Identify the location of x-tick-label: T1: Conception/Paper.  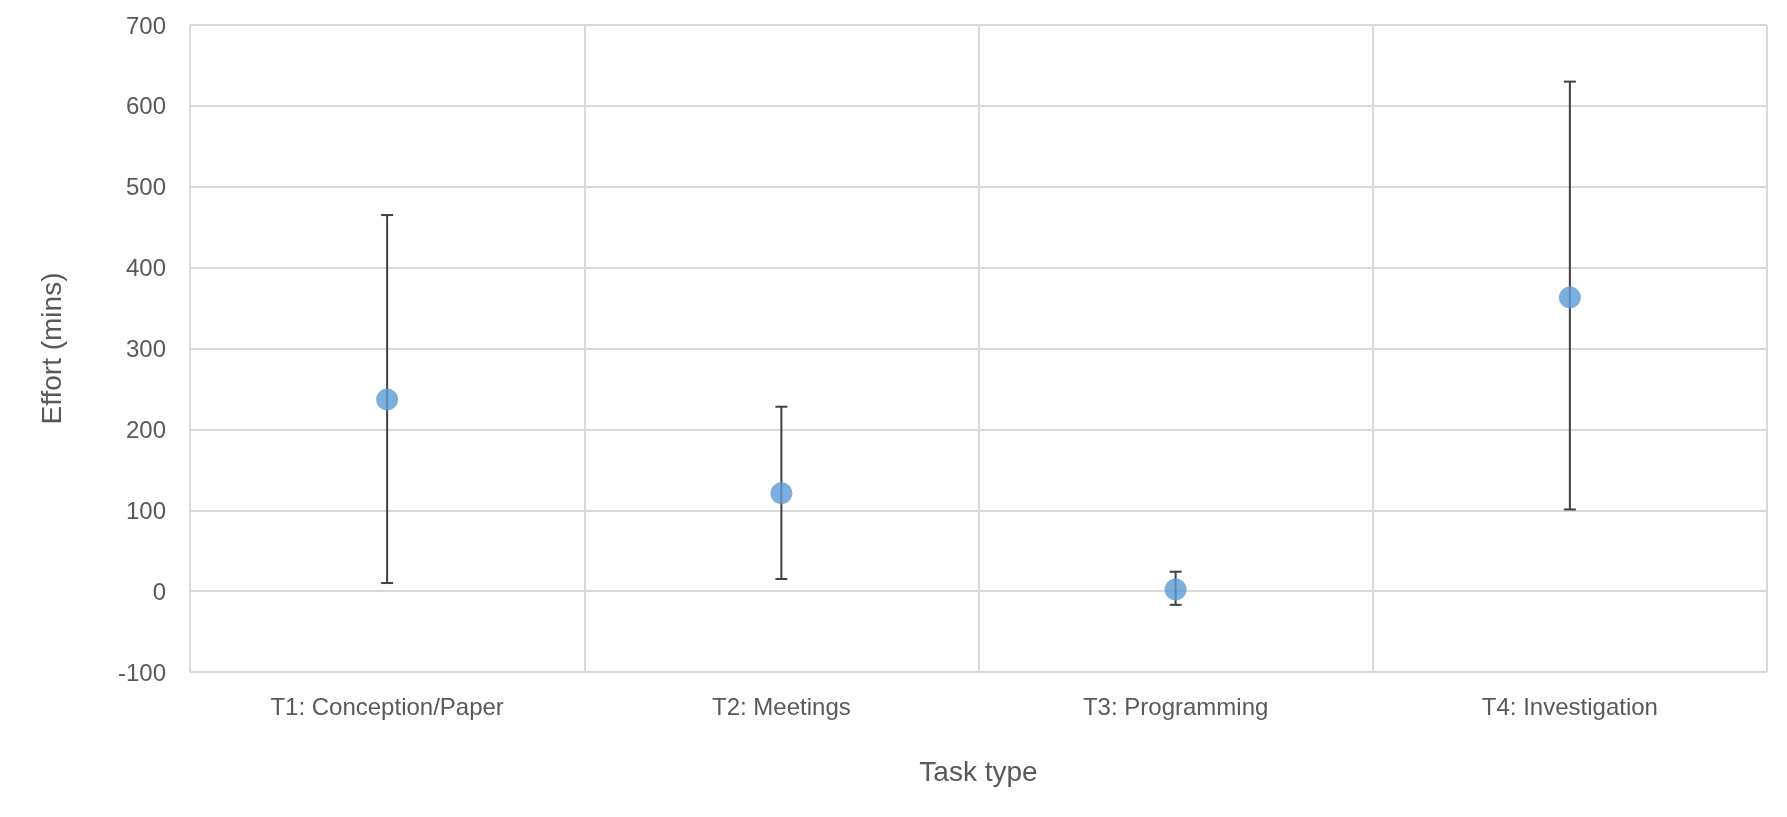
(387, 706).